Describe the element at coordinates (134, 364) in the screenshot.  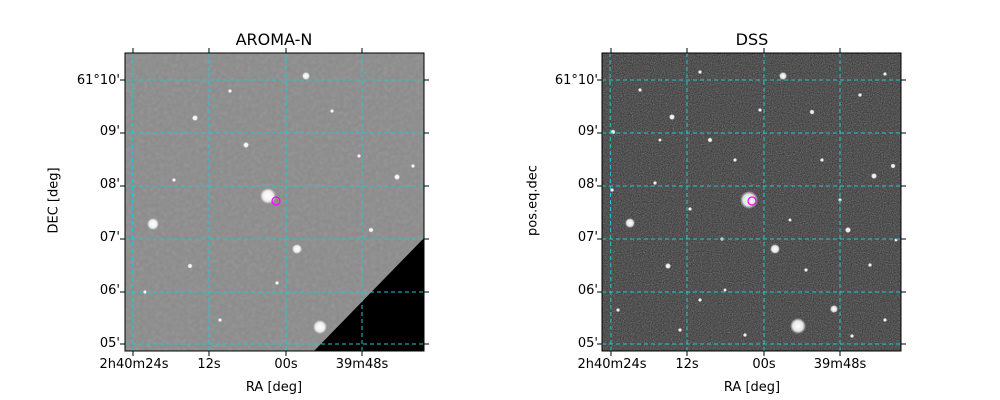
I see `left-xtick-1: 2h40m24s` at that location.